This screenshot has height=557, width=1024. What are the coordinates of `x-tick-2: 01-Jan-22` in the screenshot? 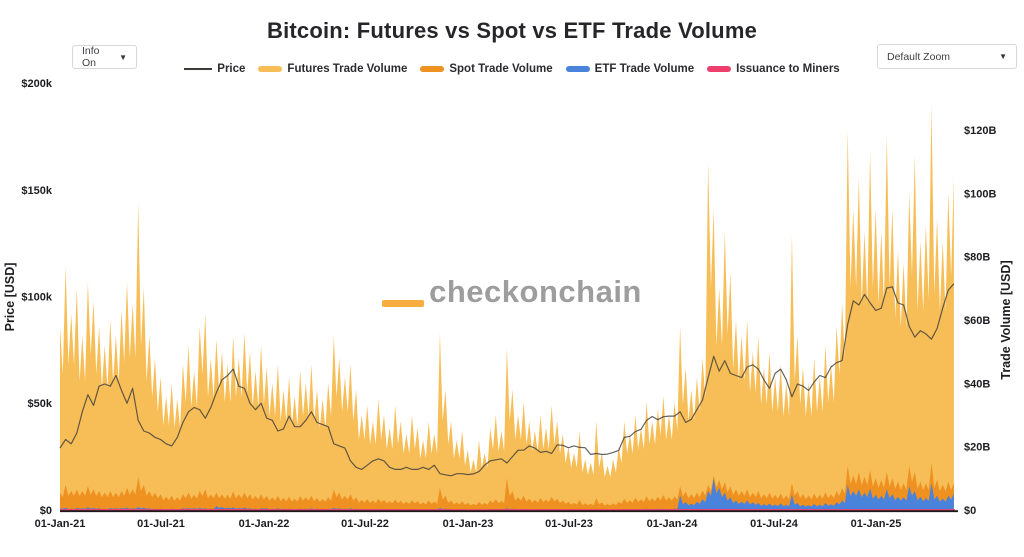 It's located at (264, 524).